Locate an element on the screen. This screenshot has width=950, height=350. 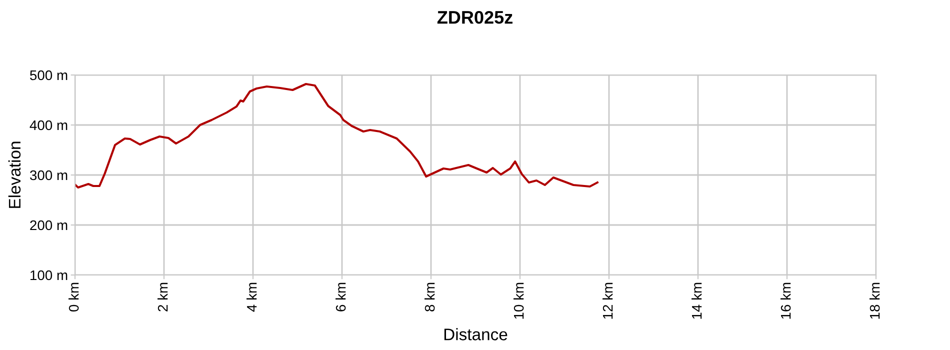
y-axis-title: Elevation is located at coordinates (14, 175).